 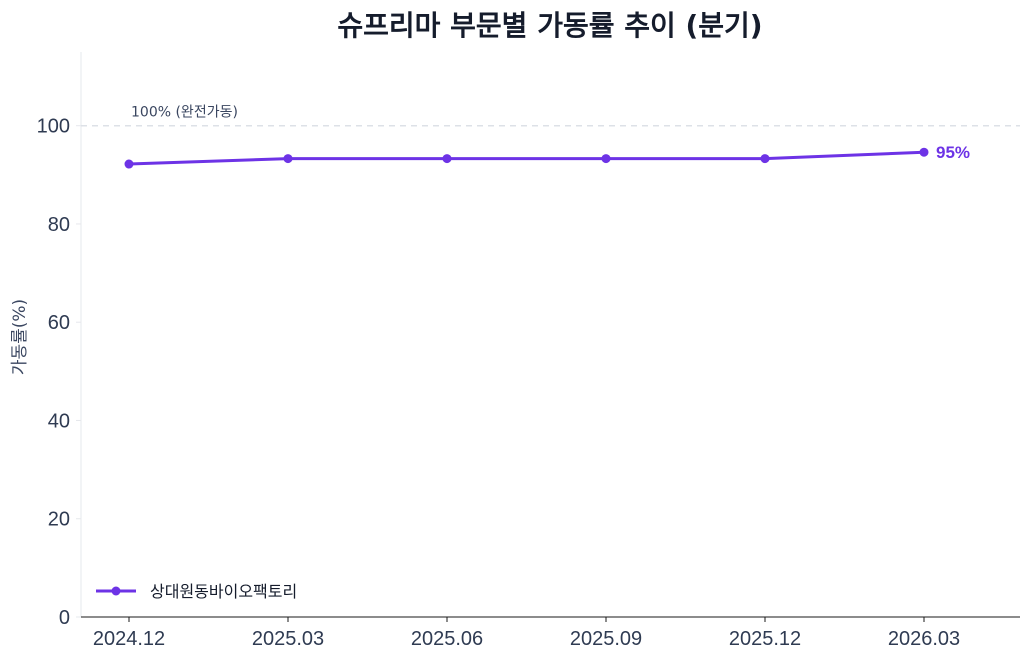 What do you see at coordinates (223, 591) in the screenshot?
I see `legend-label: 상대원동바이오팩토리` at bounding box center [223, 591].